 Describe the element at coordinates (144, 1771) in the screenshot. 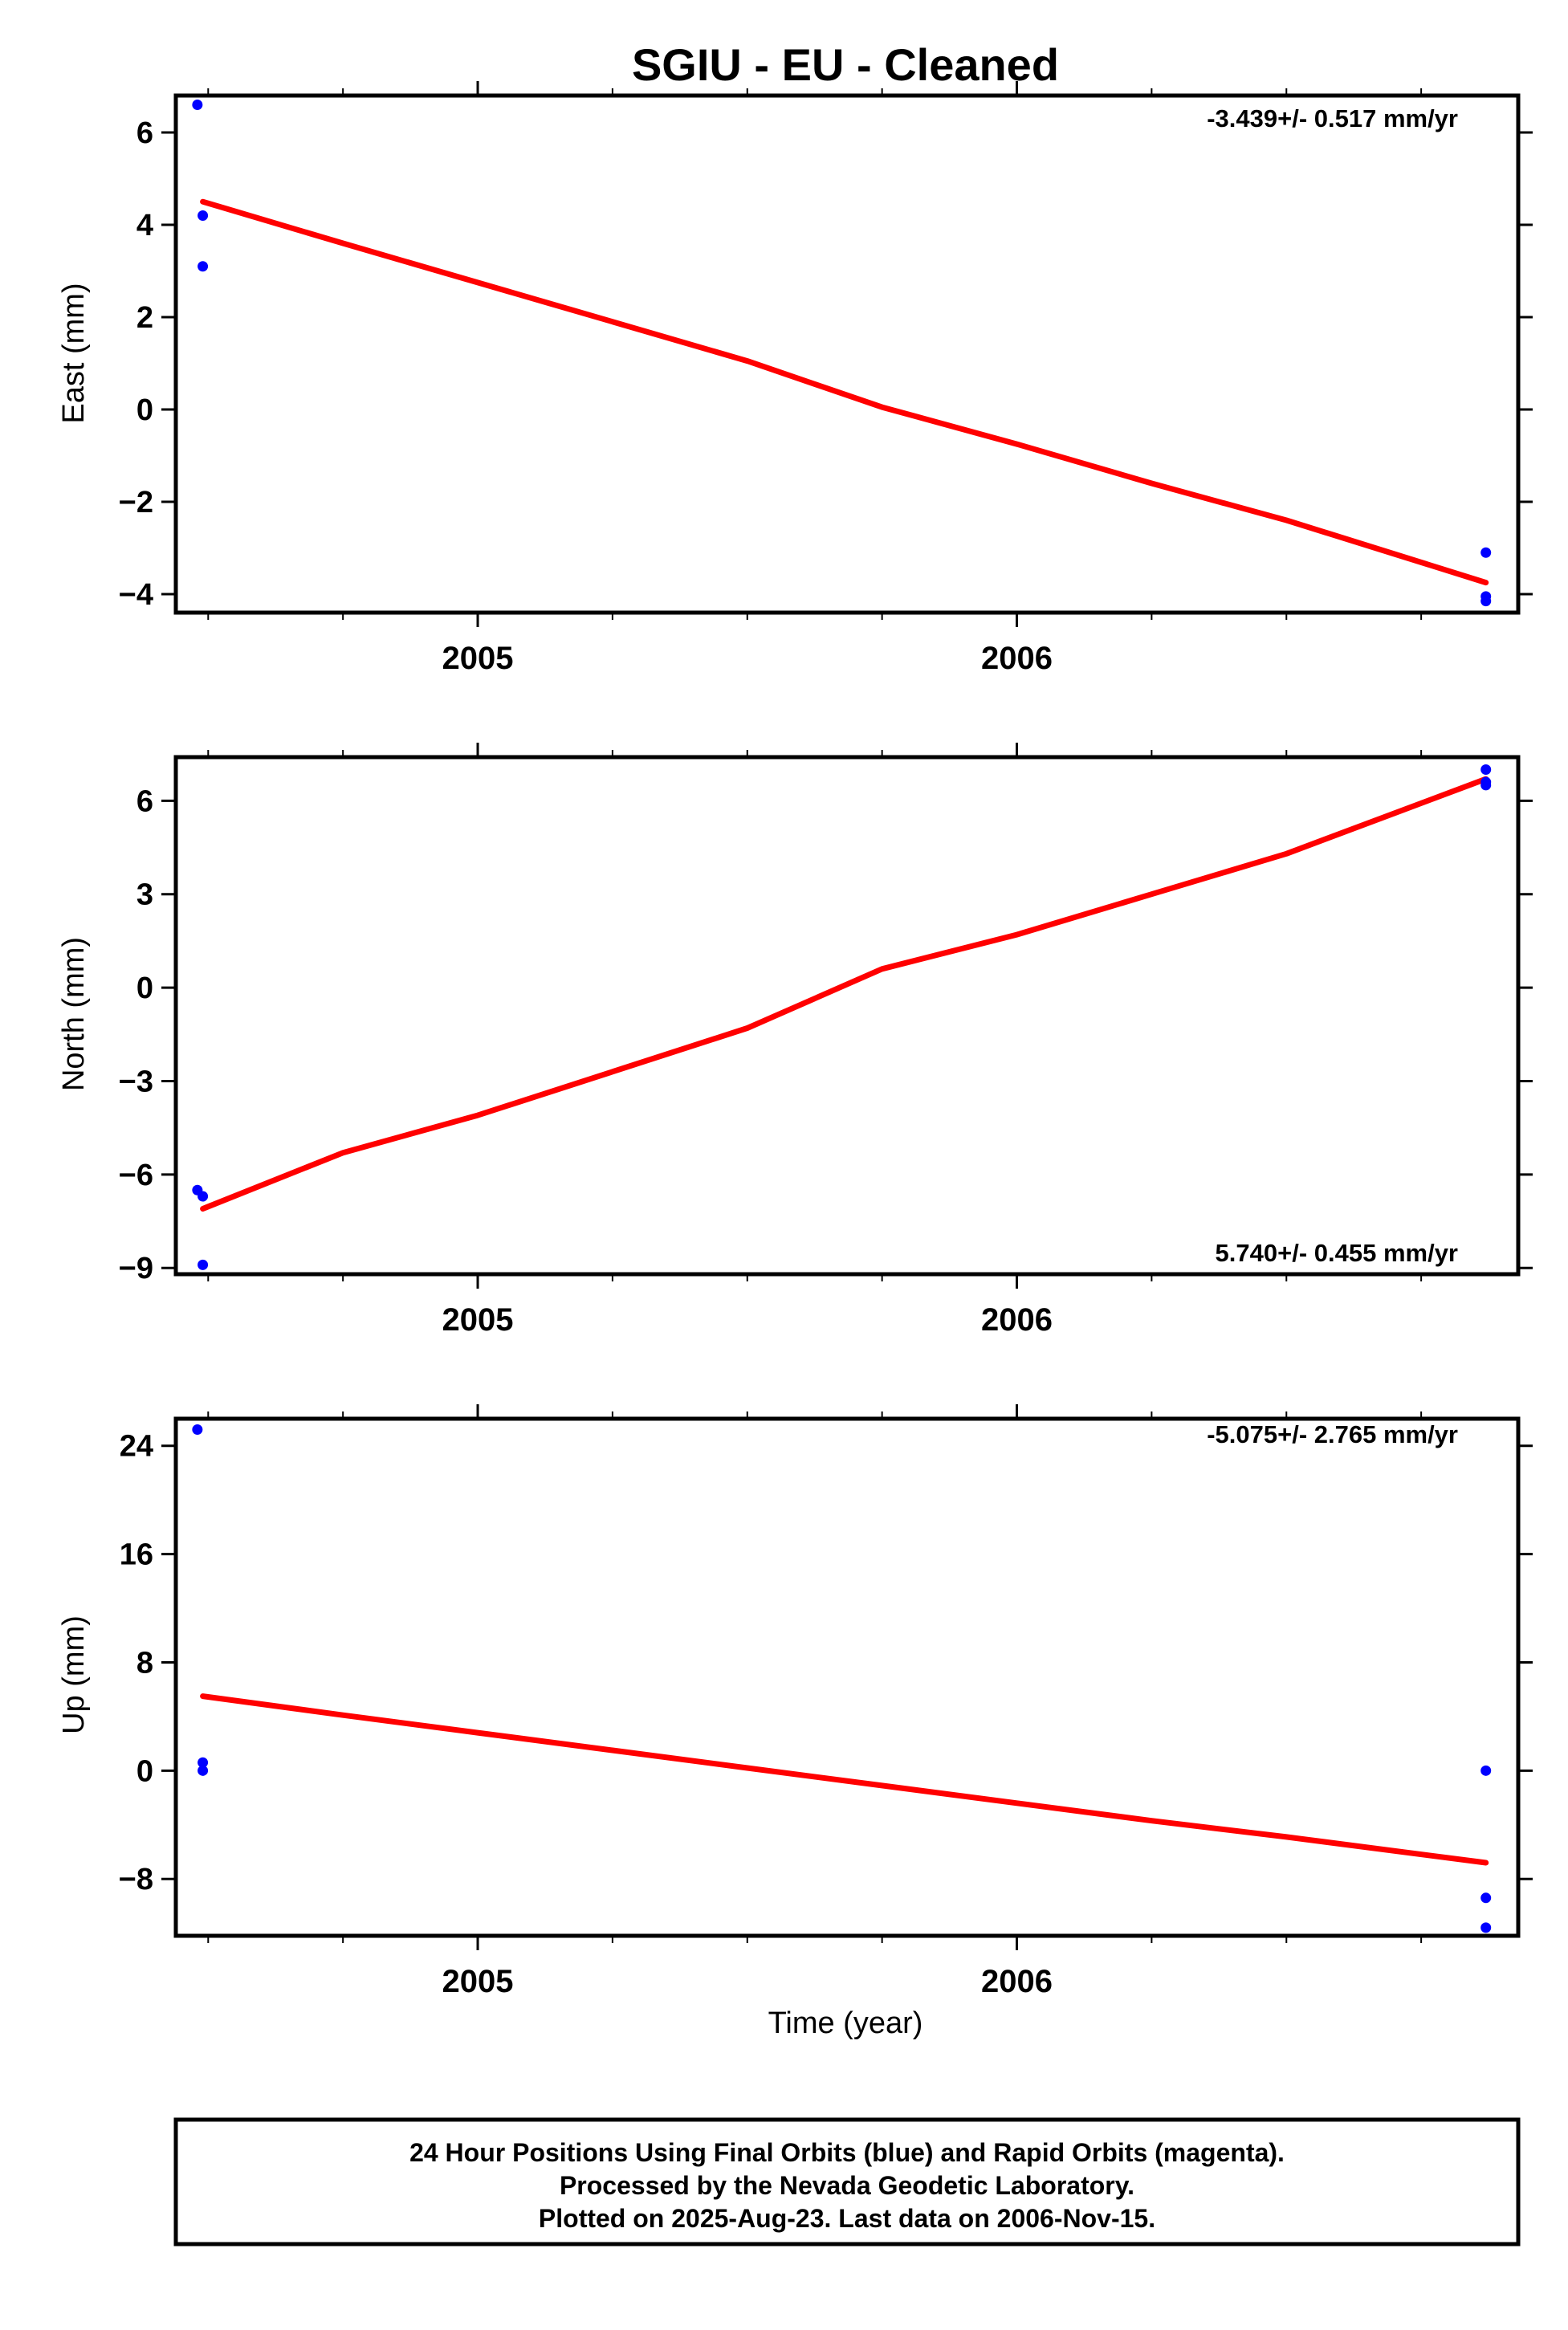

I see `y-tick-label-up: 0` at that location.